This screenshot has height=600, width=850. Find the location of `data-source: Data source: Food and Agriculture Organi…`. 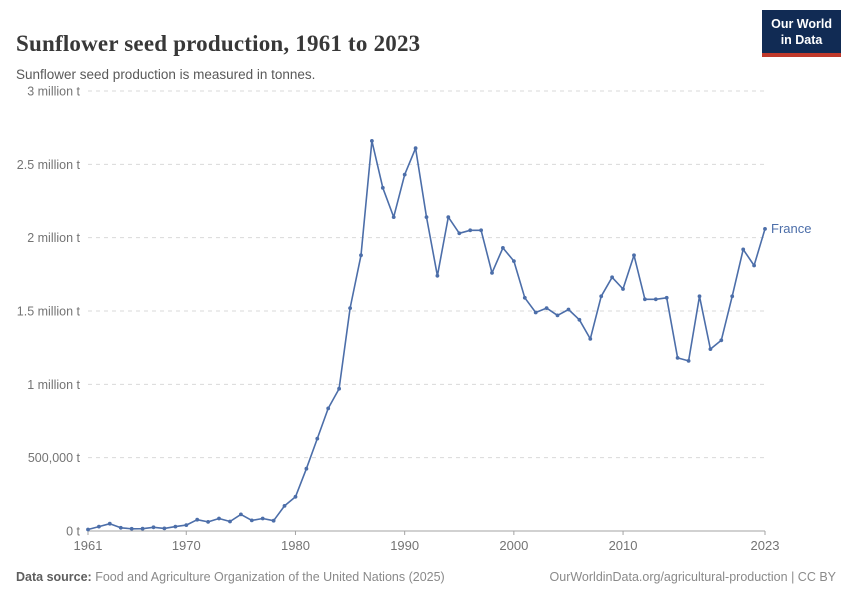

data-source: Data source: Food and Agriculture Organi… is located at coordinates (230, 577).